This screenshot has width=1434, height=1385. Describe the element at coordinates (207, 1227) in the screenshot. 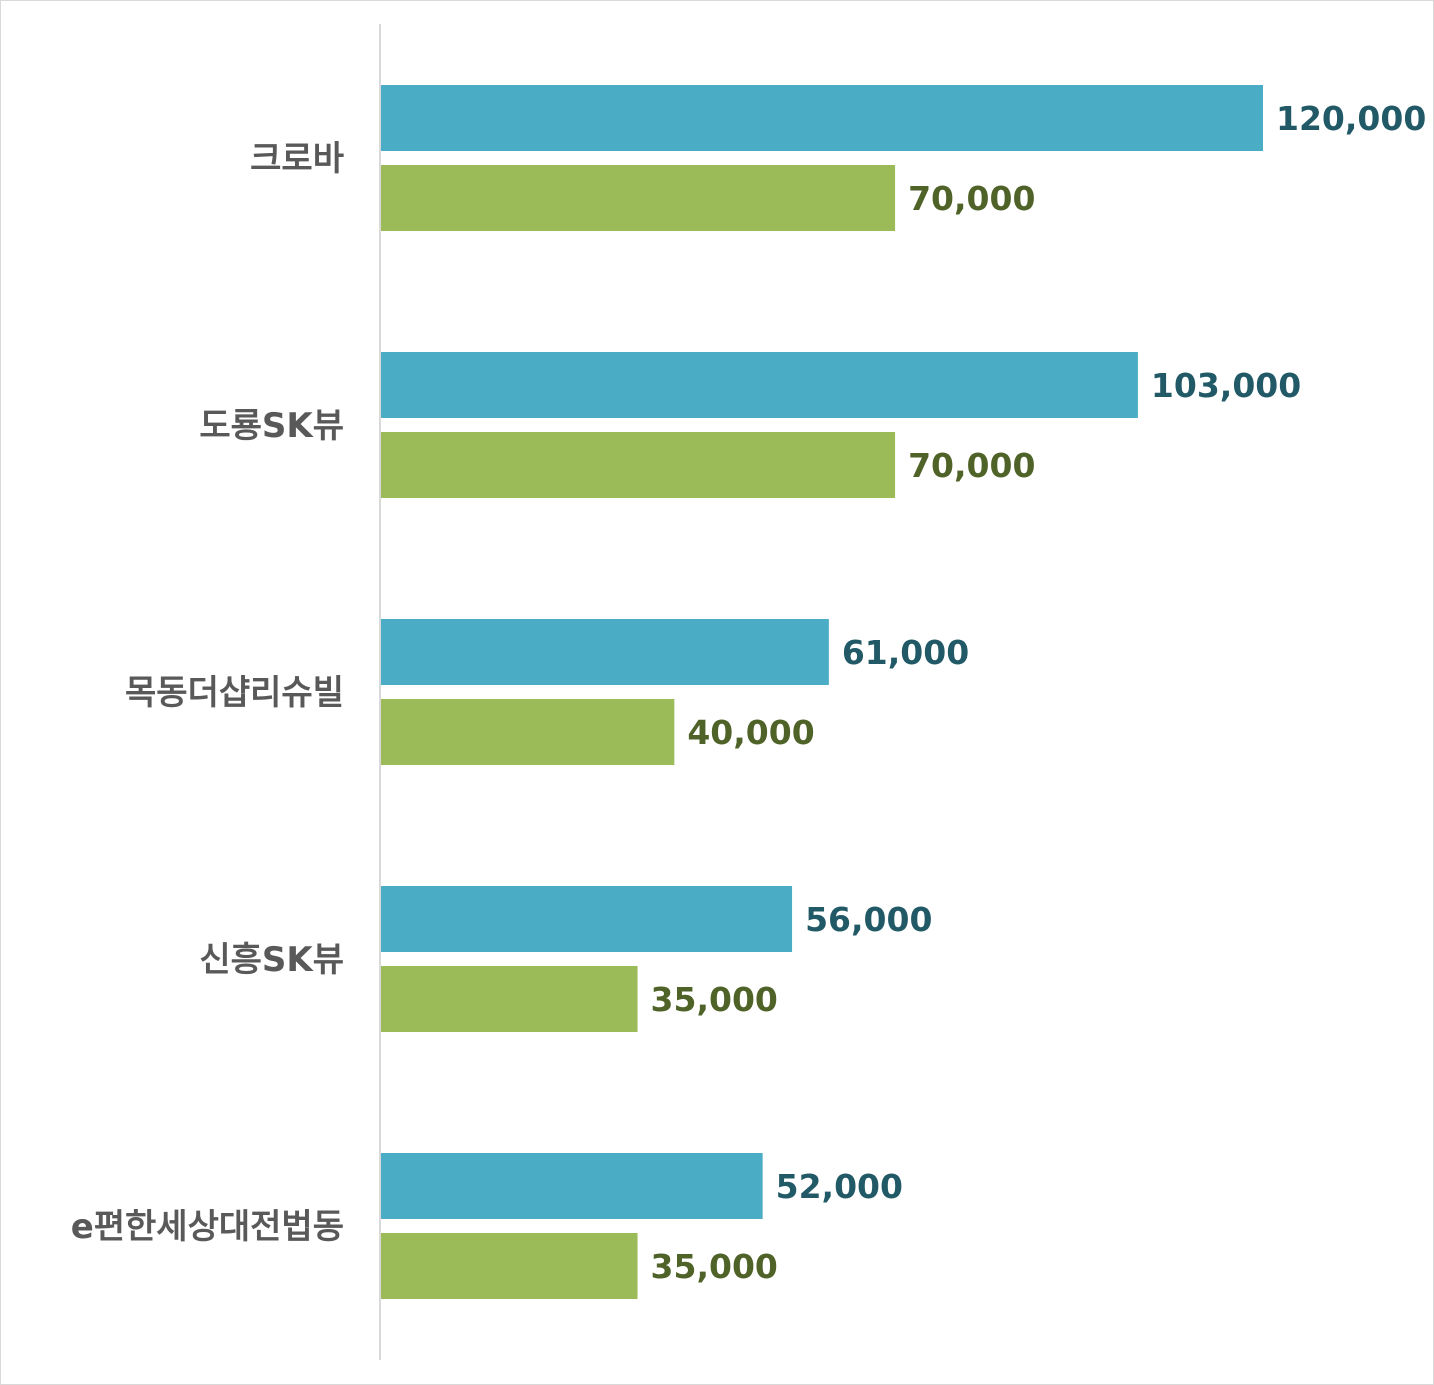

I see `category-label-5: e편한세상대전법동` at that location.